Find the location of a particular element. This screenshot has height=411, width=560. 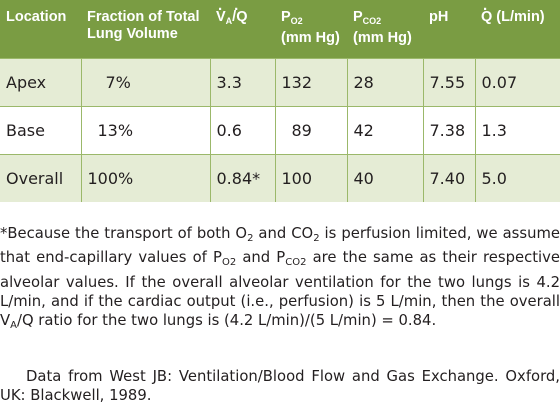

cell-po2: 89 is located at coordinates (311, 129).